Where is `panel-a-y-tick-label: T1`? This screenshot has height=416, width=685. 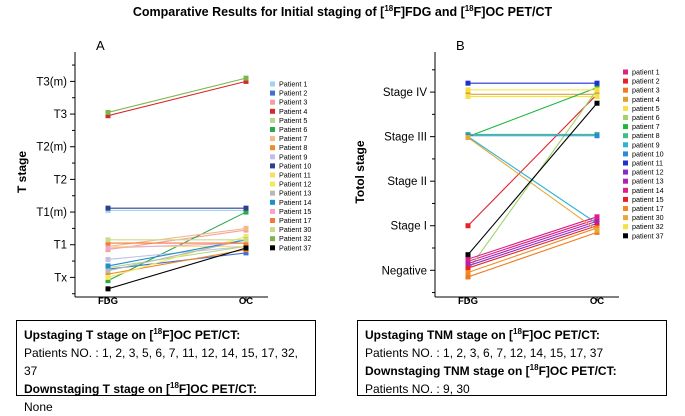 panel-a-y-tick-label: T1 is located at coordinates (60, 246).